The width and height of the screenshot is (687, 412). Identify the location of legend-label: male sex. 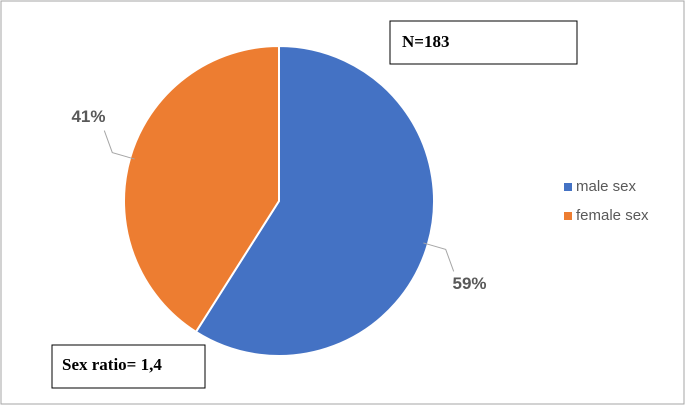
(606, 186).